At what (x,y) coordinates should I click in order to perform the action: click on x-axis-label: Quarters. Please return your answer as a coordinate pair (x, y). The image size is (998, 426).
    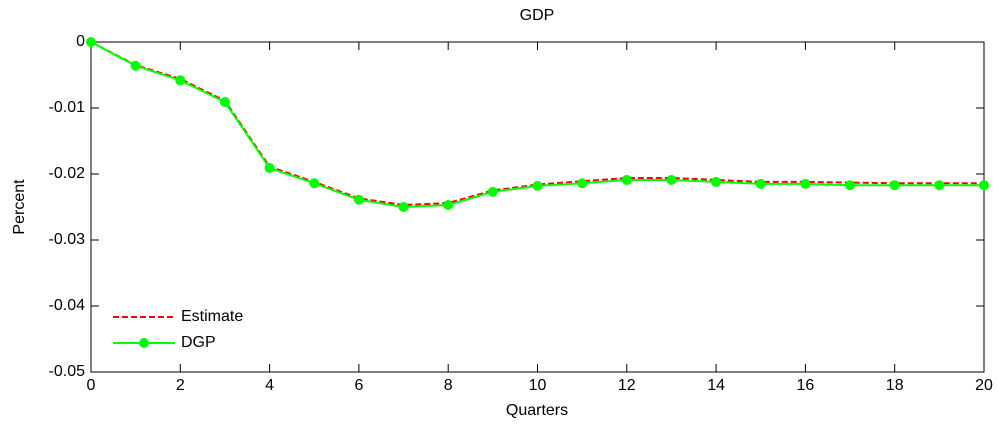
    Looking at the image, I should click on (537, 410).